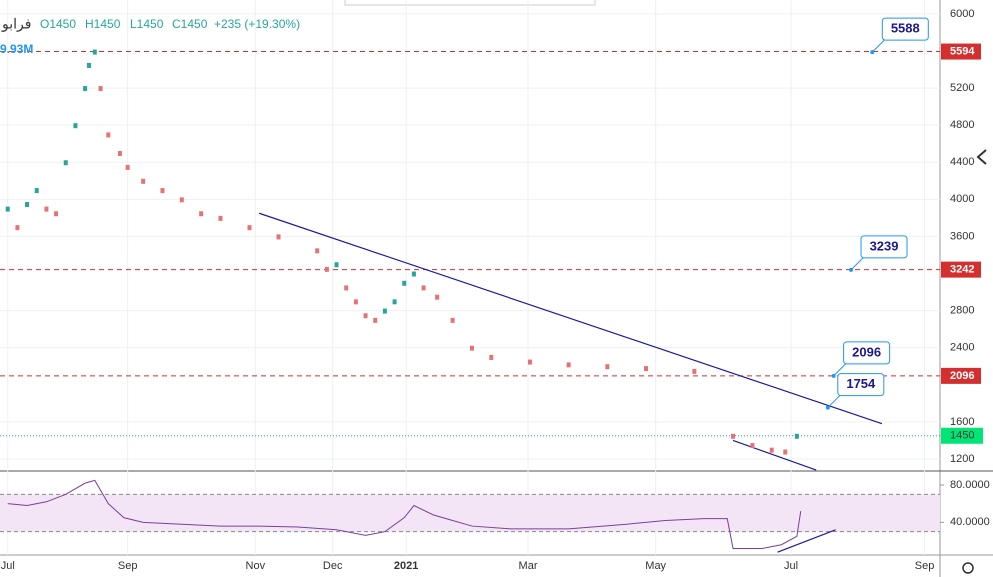 The image size is (993, 577). I want to click on y-tick-label: 2400, so click(962, 348).